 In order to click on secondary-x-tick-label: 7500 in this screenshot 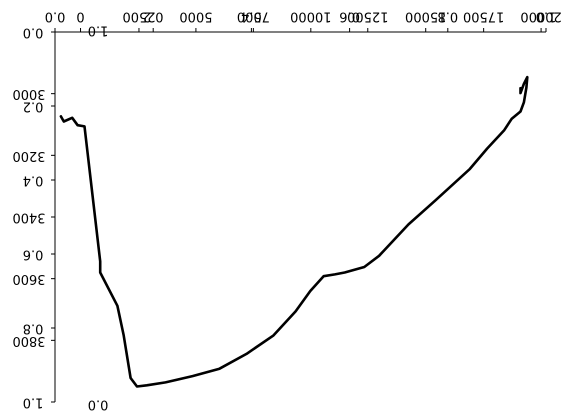, I will do `click(253, 16)`.